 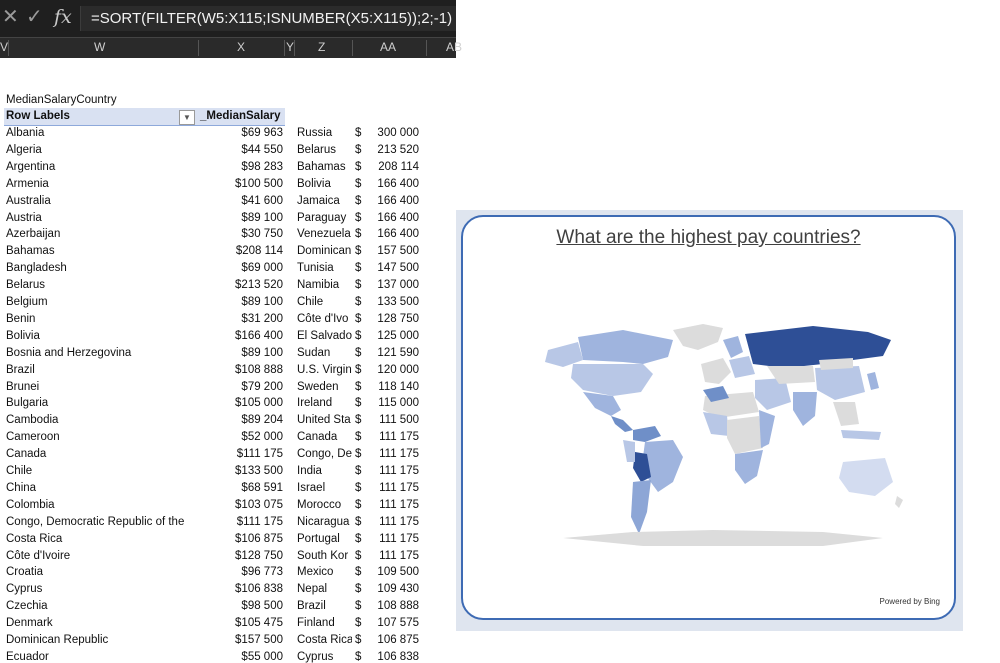 I want to click on cancel-icon: ✕, so click(x=10, y=17).